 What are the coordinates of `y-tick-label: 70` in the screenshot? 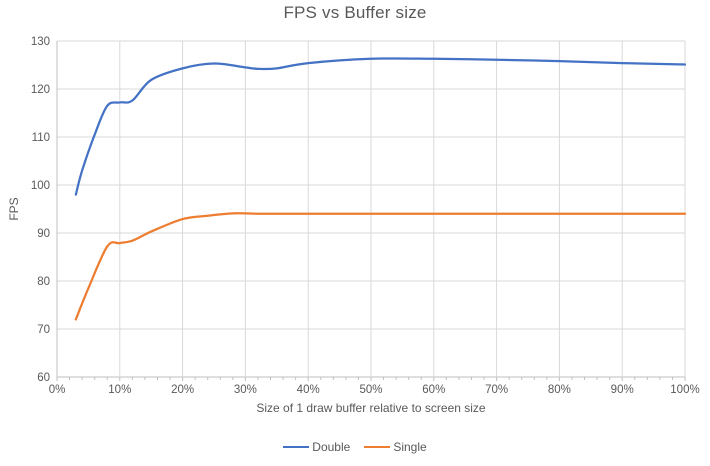 It's located at (43, 330).